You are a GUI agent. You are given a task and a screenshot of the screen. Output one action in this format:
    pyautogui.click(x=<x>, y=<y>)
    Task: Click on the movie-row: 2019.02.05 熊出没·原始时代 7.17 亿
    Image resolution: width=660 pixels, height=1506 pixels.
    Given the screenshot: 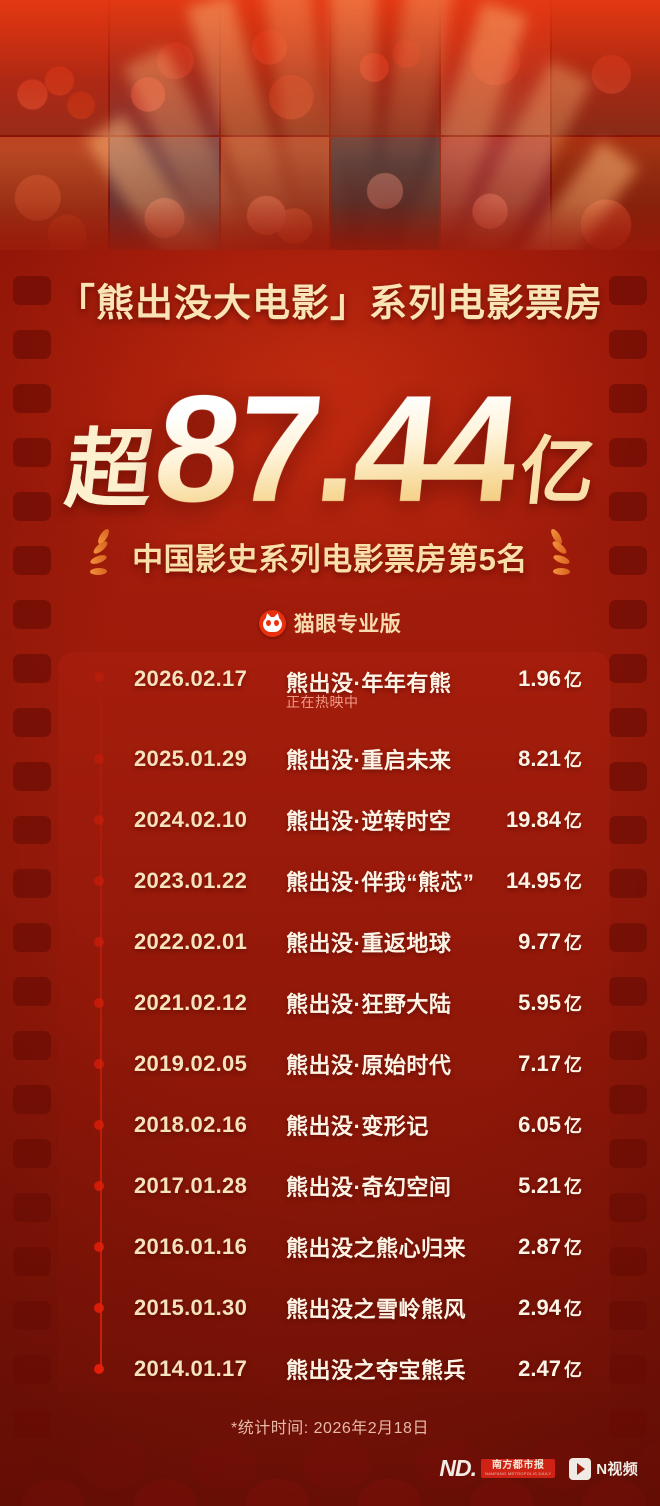 What is the action you would take?
    pyautogui.click(x=334, y=1063)
    